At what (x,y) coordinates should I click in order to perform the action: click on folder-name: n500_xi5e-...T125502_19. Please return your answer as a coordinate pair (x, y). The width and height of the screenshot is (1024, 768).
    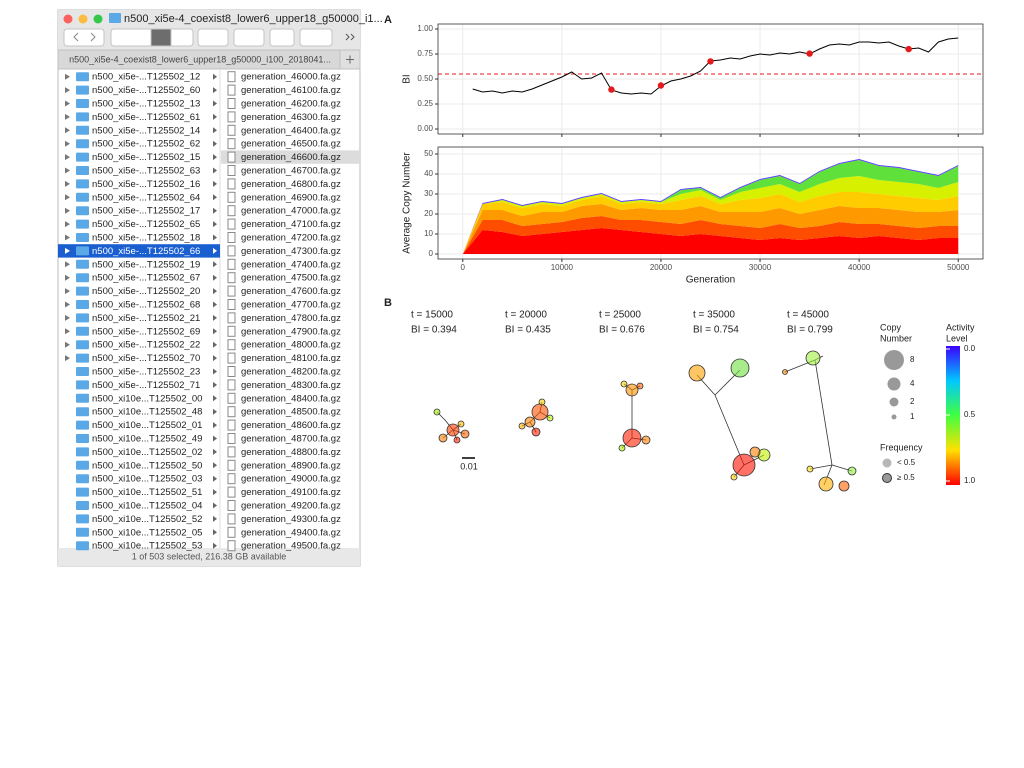
    Looking at the image, I should click on (146, 264).